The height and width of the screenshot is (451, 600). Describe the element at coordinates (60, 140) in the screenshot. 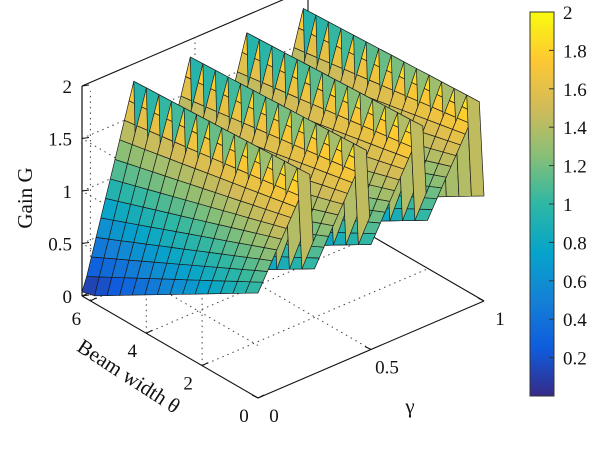

I see `z-tick-label: 1.5` at that location.